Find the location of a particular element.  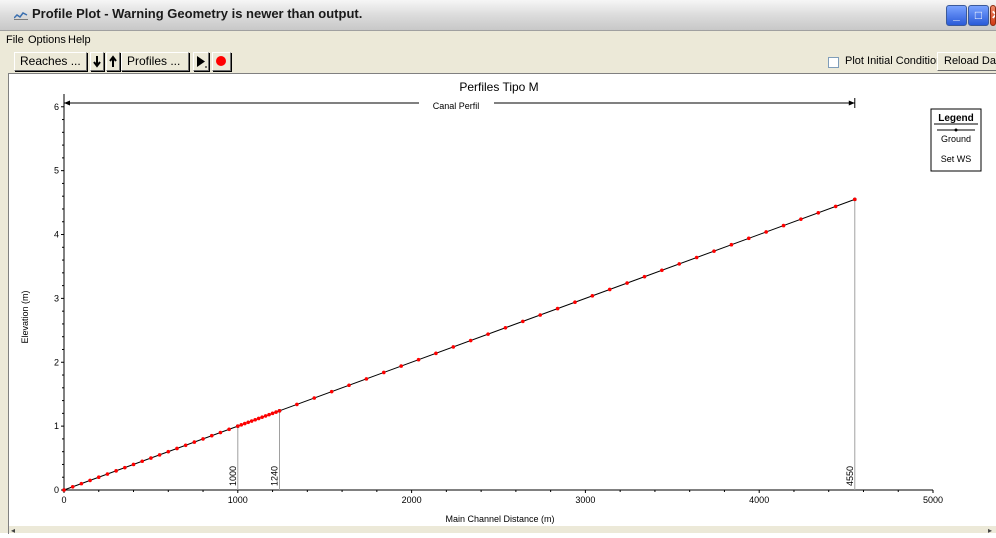

arrow-up-icon is located at coordinates (113, 61).